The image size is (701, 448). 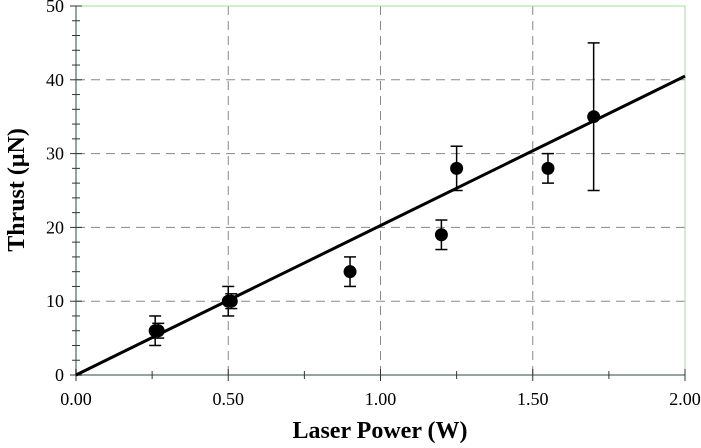 I want to click on x-tick-label: 0.50, so click(x=229, y=399).